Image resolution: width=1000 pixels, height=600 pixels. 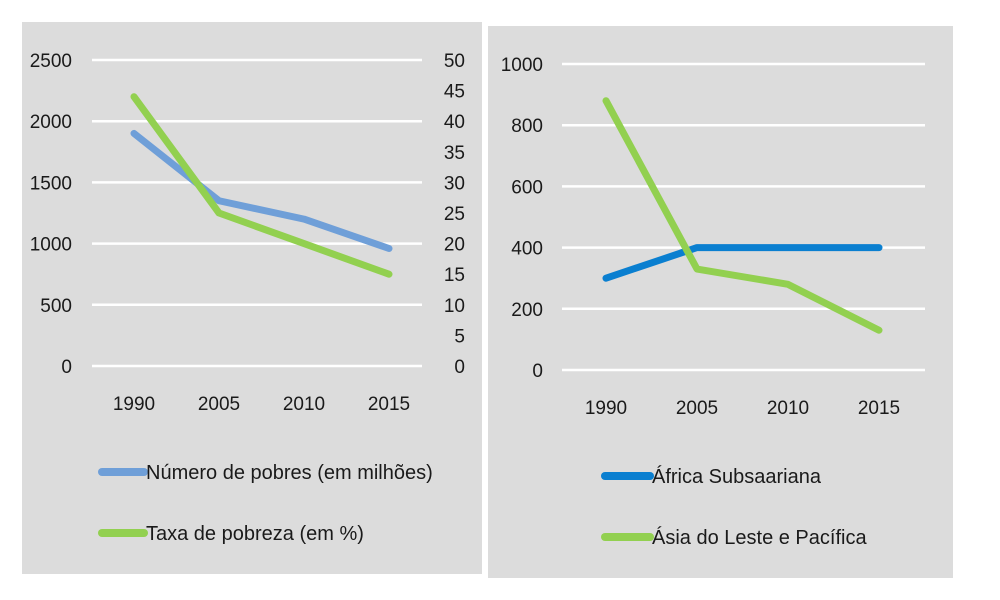 What do you see at coordinates (56, 306) in the screenshot?
I see `left-chart-y-tick-label: 500` at bounding box center [56, 306].